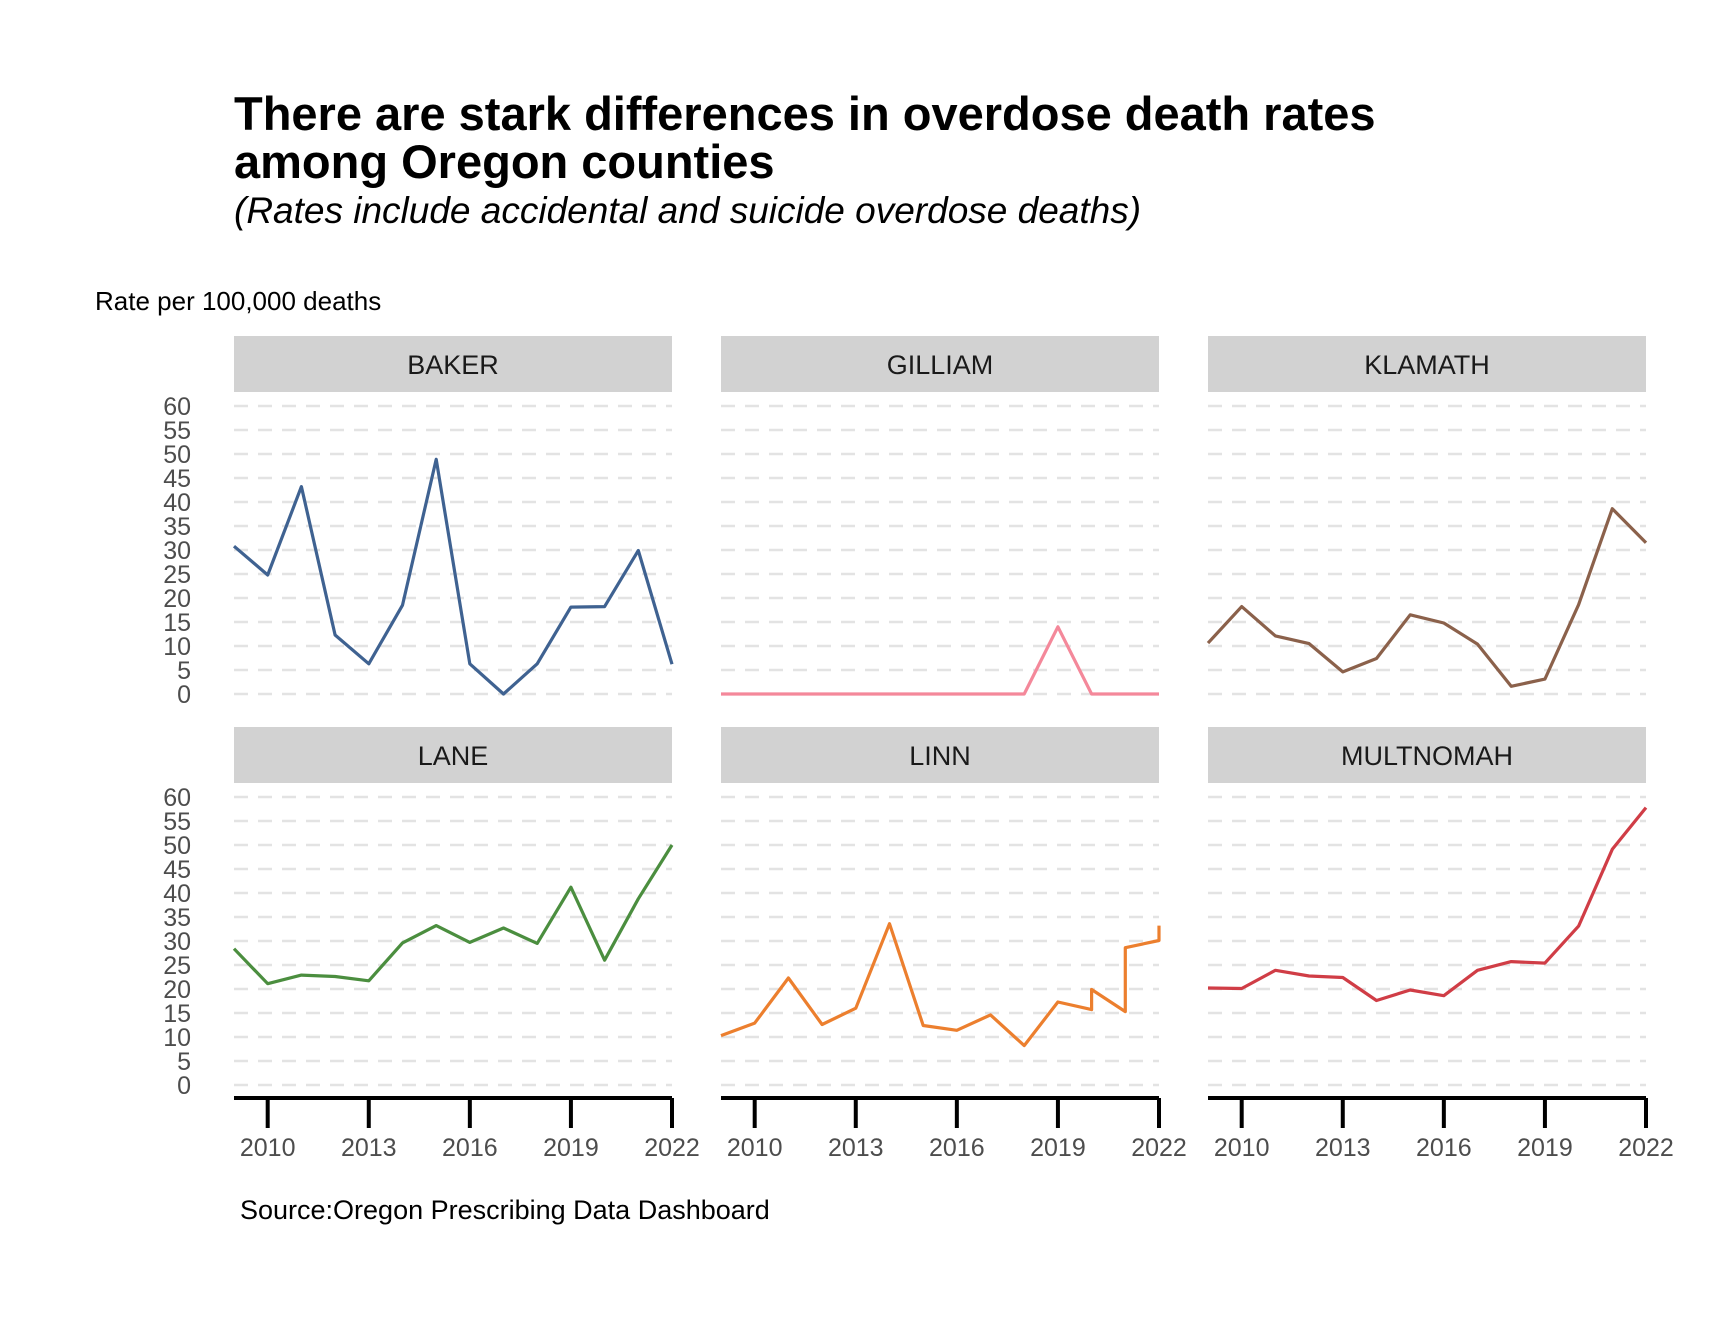 Image resolution: width=1727 pixels, height=1320 pixels. I want to click on series-line-baker, so click(453, 576).